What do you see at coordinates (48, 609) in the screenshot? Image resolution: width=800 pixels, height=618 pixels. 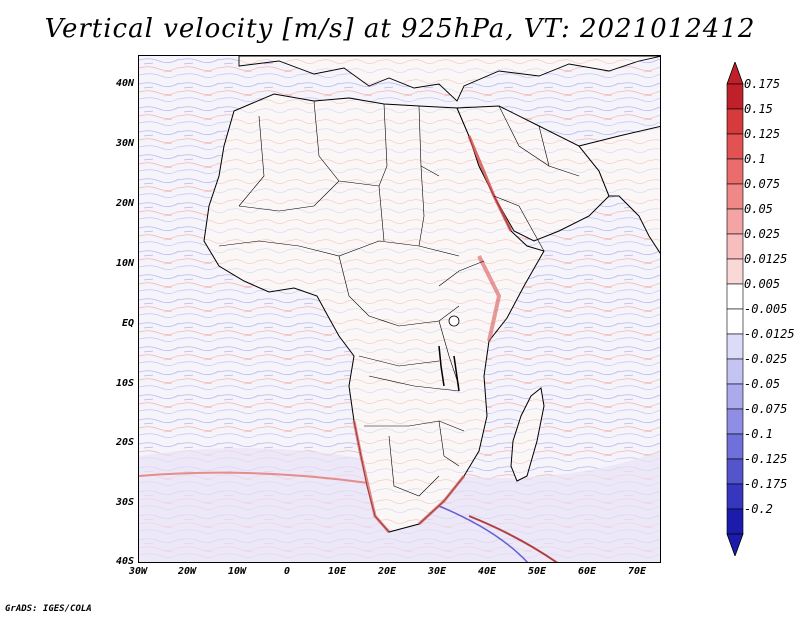 I see `grads-credit: GrADS: IGES/COLA` at bounding box center [48, 609].